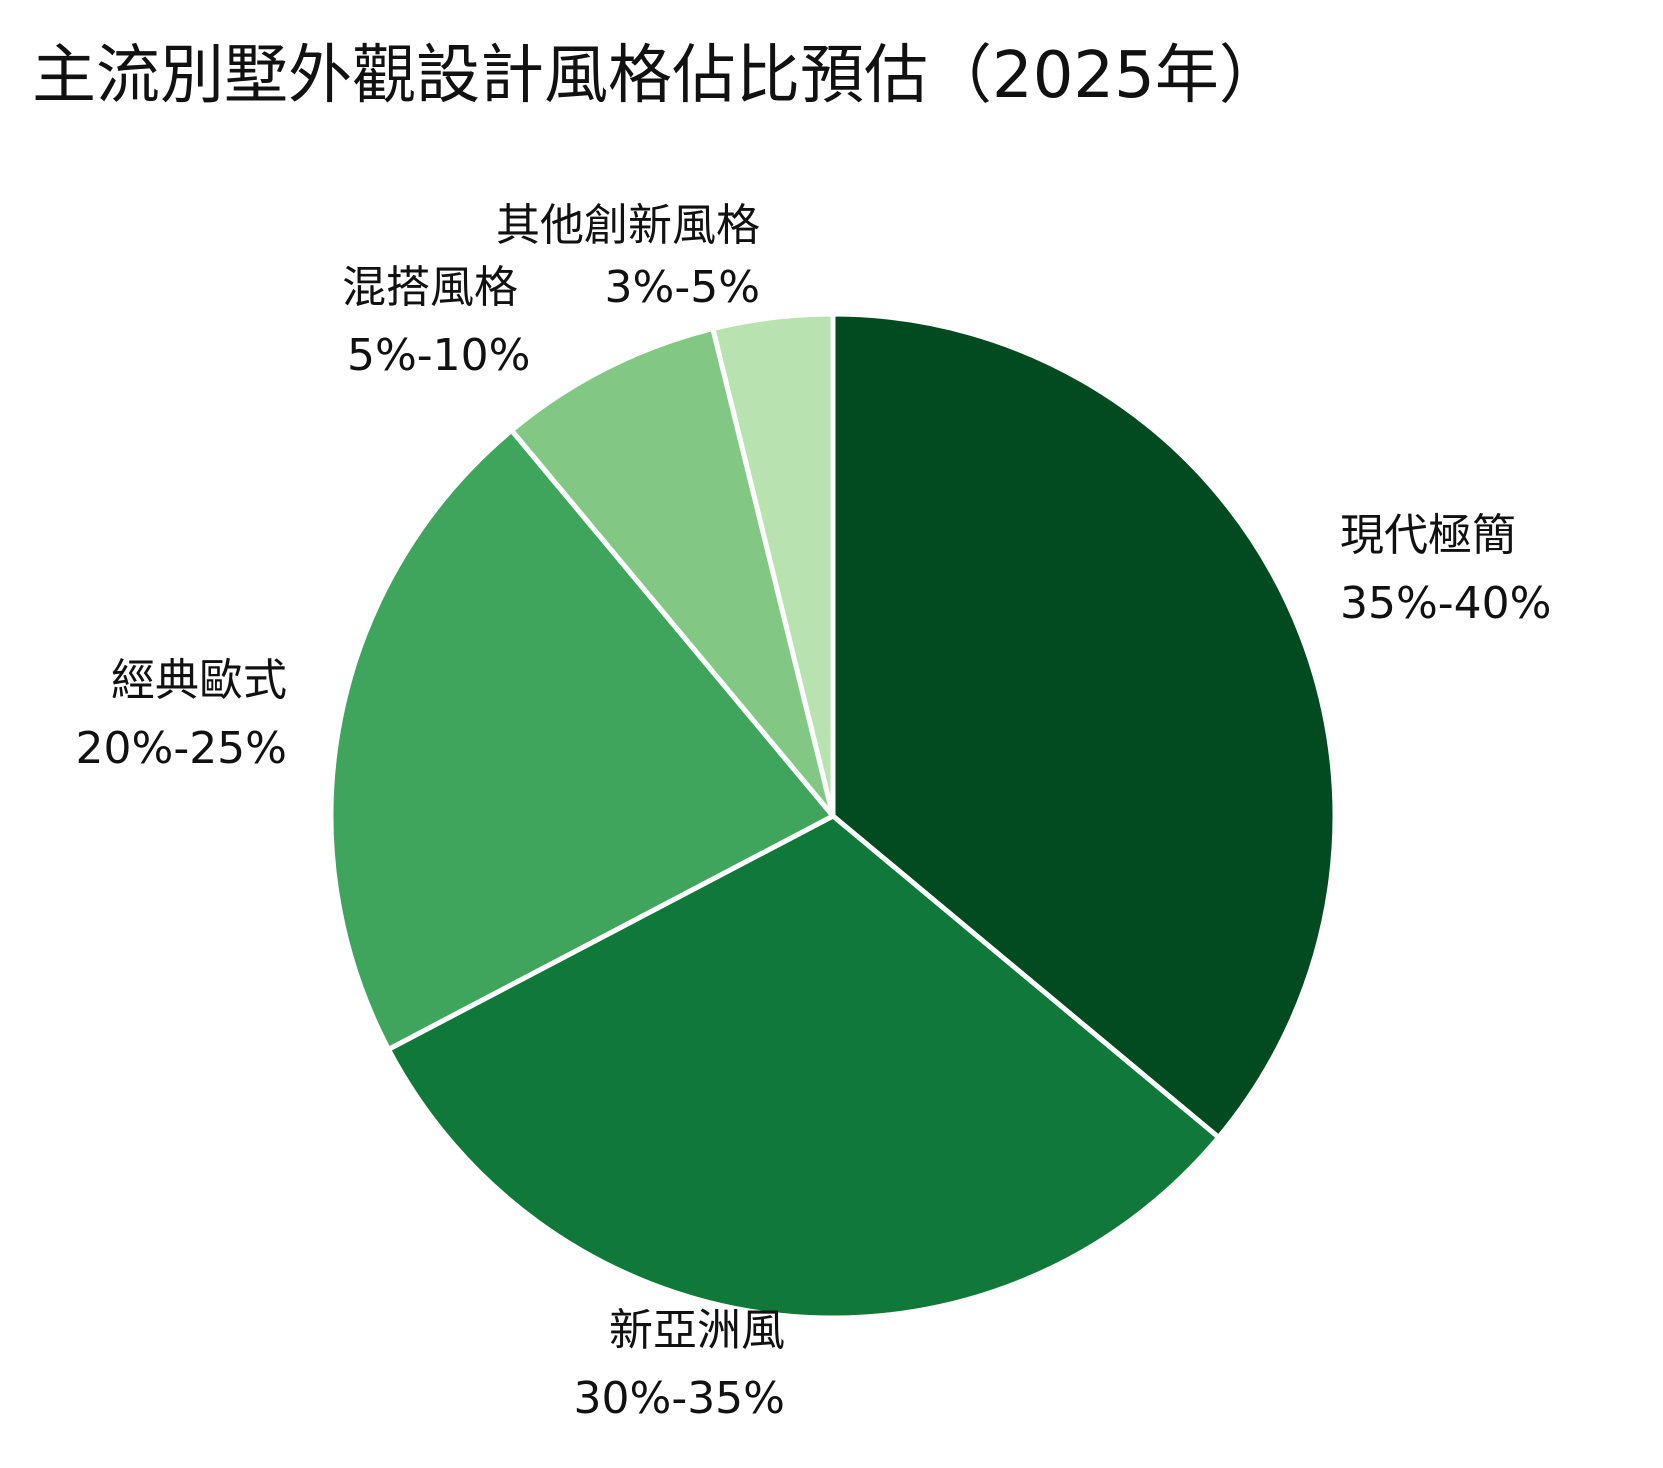 The image size is (1663, 1468). What do you see at coordinates (628, 225) in the screenshot?
I see `slice-category-label: 其他創新風格` at bounding box center [628, 225].